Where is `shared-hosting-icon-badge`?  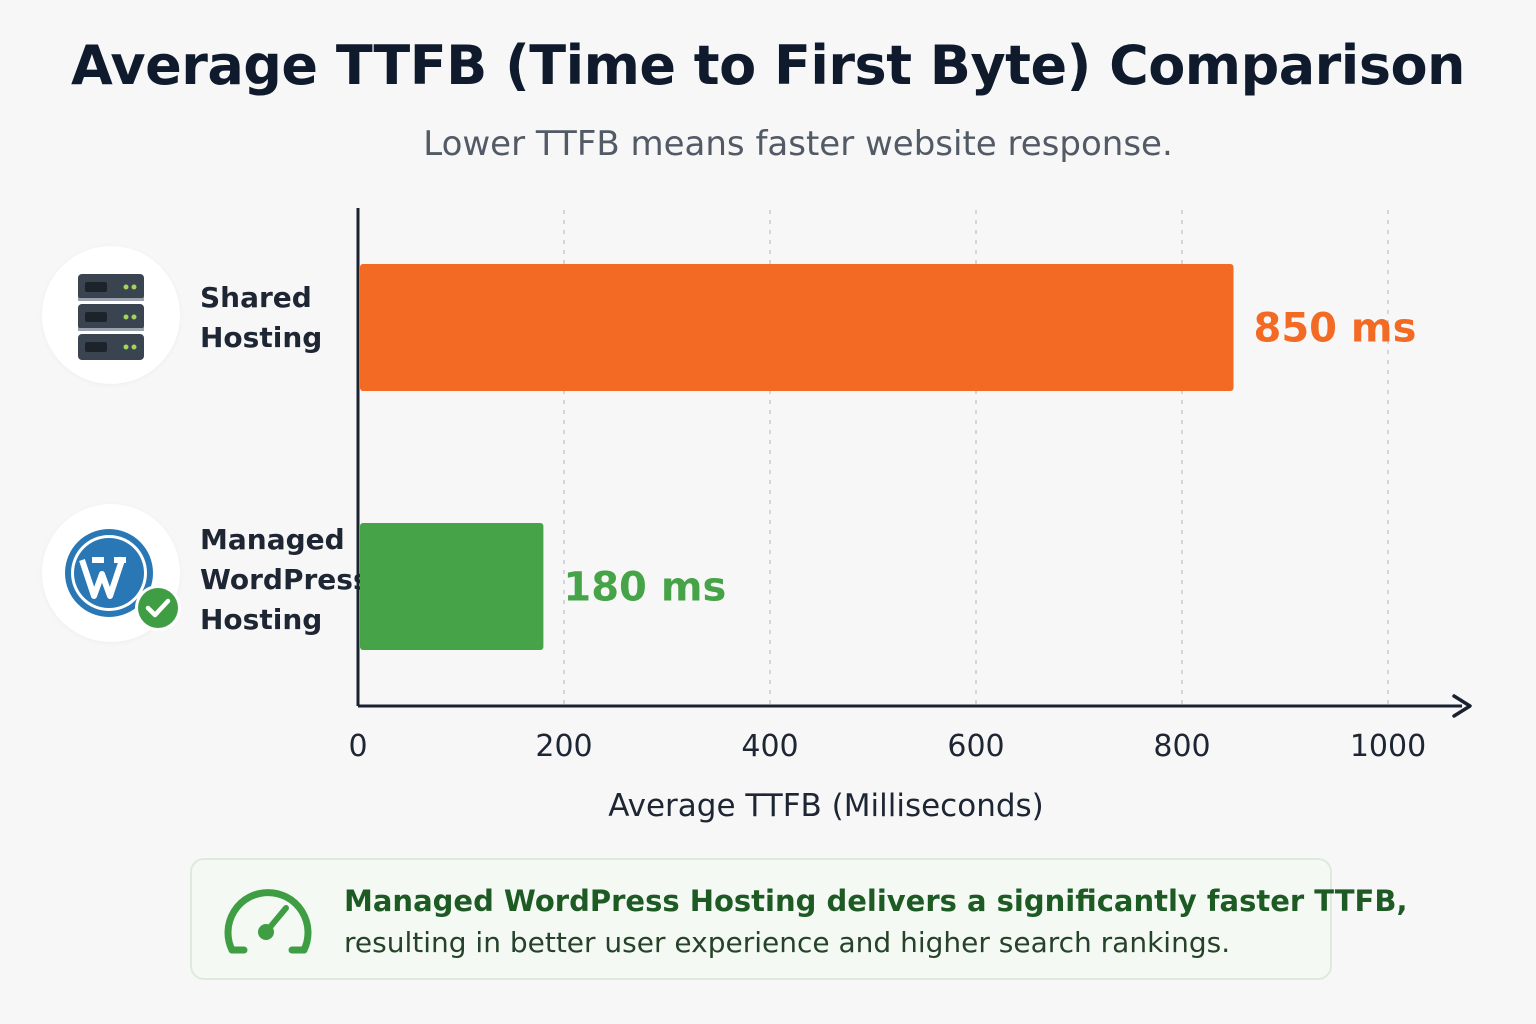
shared-hosting-icon-badge is located at coordinates (111, 315).